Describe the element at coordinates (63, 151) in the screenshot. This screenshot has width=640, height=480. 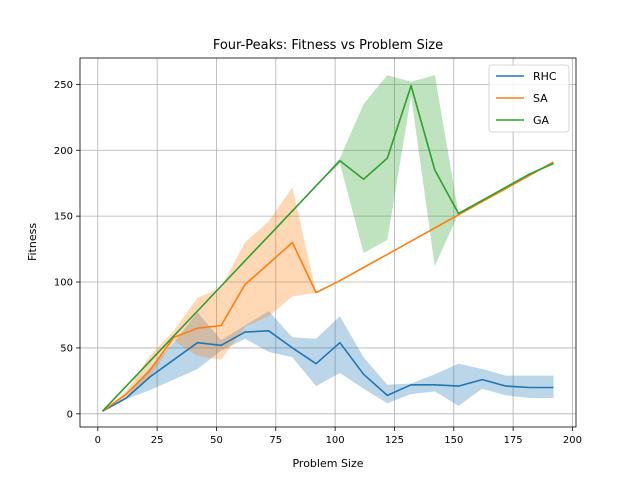
I see `y-tick-label: 200` at that location.